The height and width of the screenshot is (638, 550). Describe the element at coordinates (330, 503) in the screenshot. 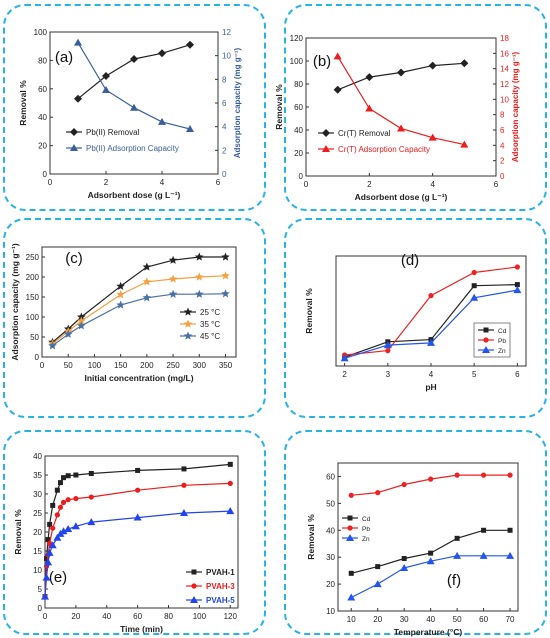

I see `y-tick-label: 50` at that location.